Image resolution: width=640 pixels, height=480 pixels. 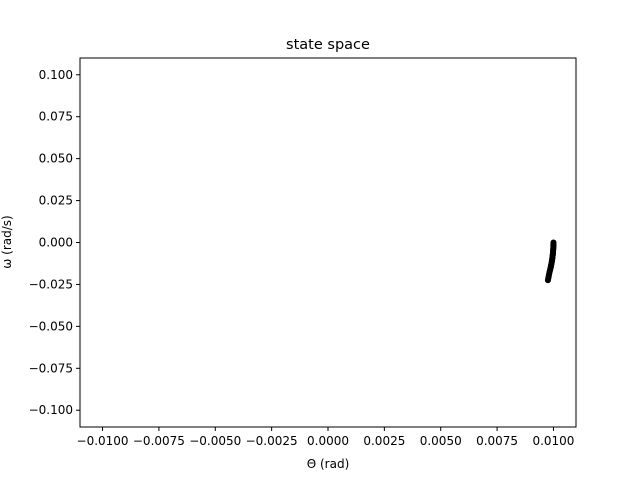 I want to click on x-tick-label: −0.0050, so click(x=215, y=441).